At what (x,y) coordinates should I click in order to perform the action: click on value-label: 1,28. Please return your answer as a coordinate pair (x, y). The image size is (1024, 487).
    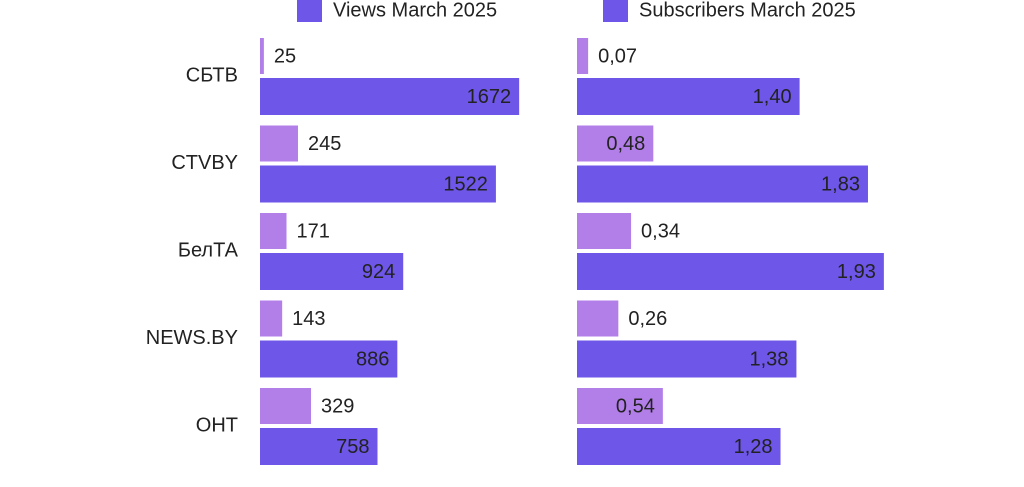
    Looking at the image, I should click on (753, 447).